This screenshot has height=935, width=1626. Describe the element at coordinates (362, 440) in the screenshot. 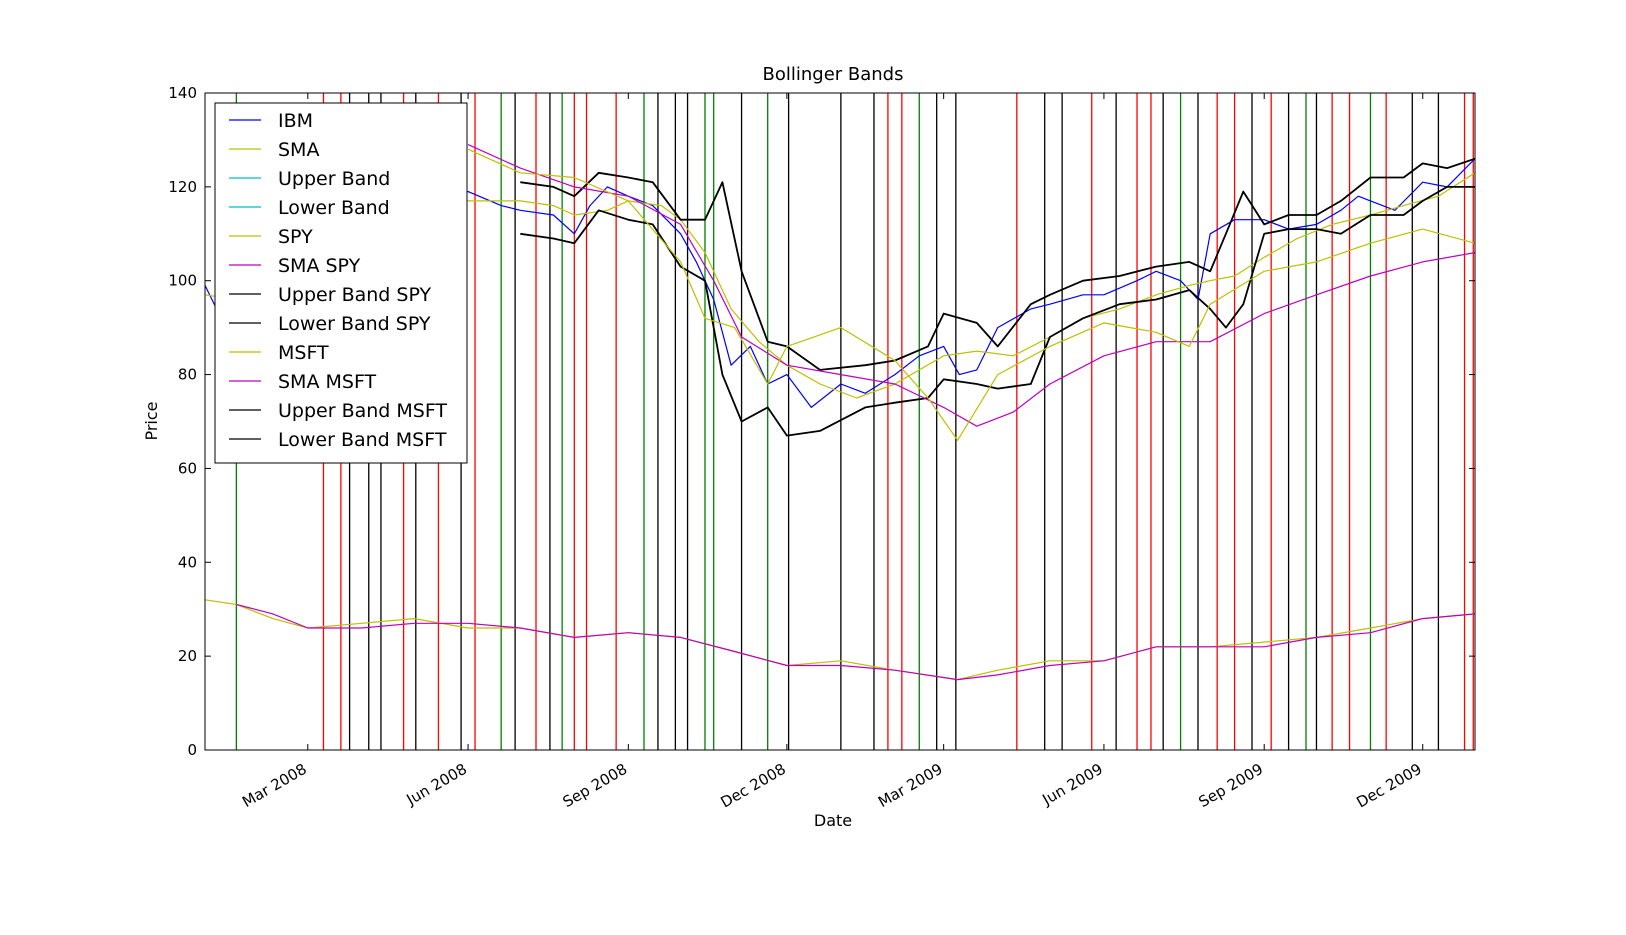

I see `legend-label-lower-band-msft: Lower Band MSFT` at that location.